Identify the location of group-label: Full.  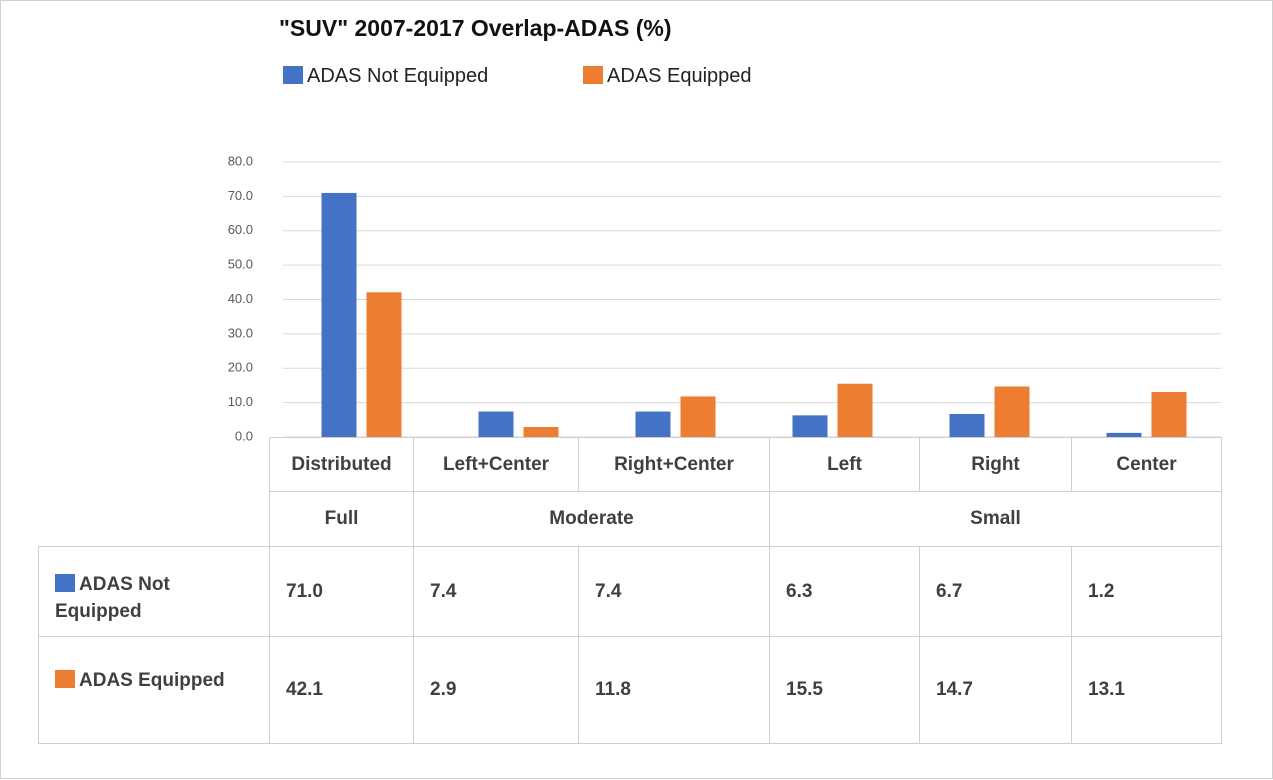
(341, 519).